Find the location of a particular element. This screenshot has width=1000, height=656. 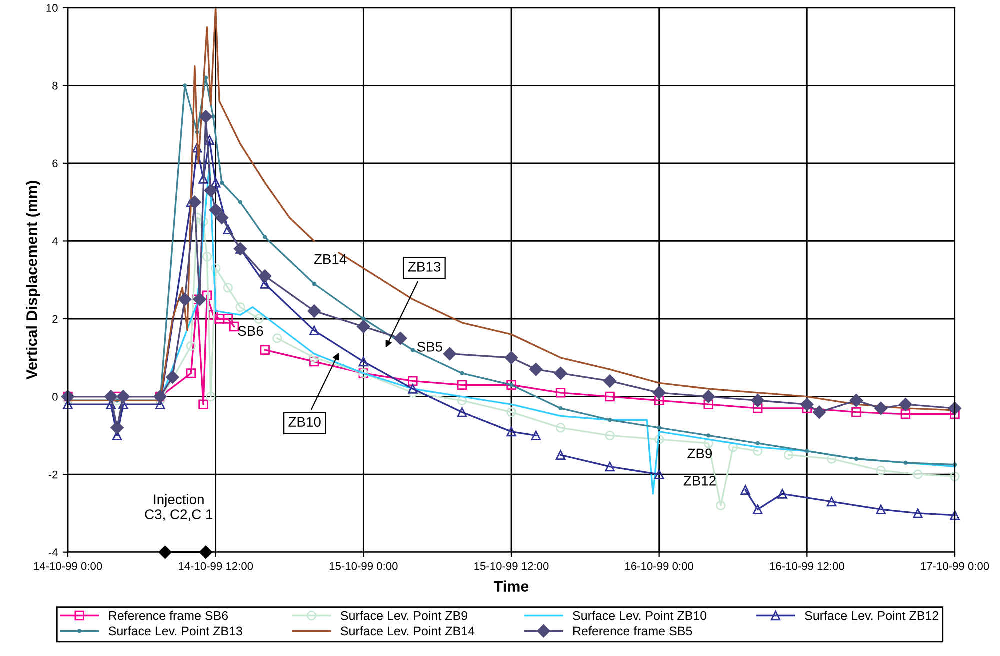

x-tick-label: 14-10-99 0:00 is located at coordinates (68, 566).